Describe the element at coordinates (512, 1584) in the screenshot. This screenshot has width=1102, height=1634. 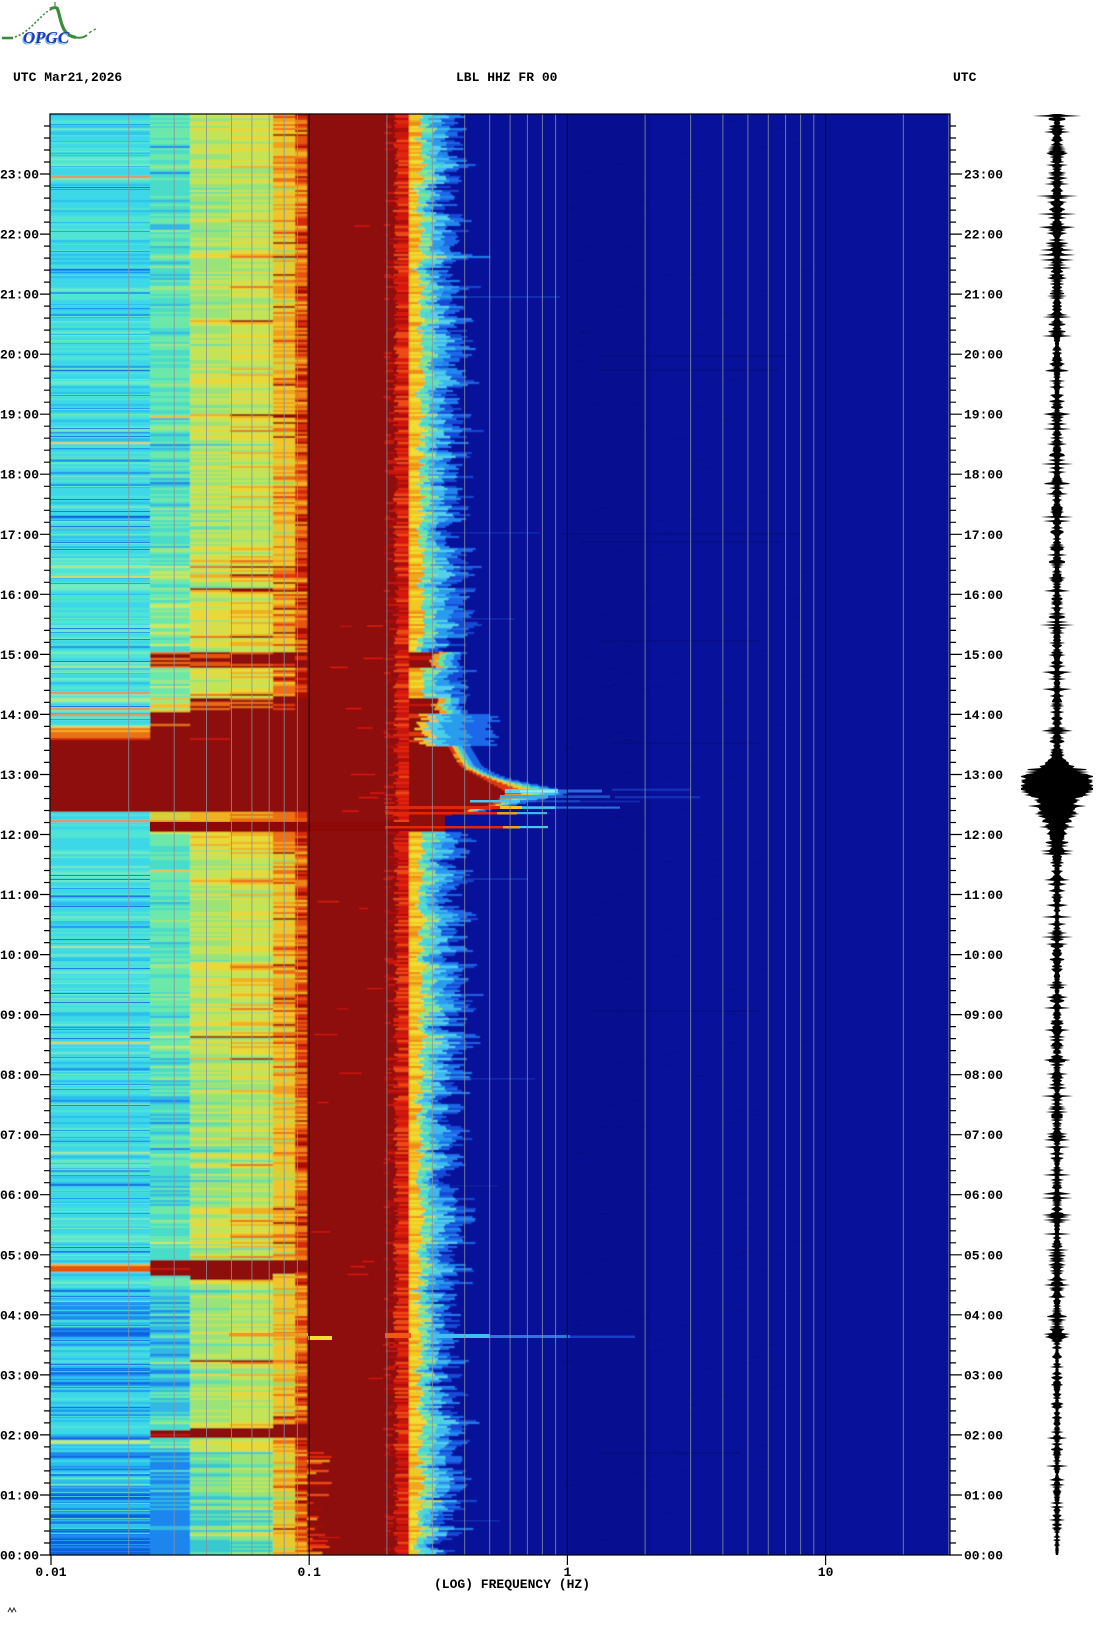
I see `svg-text: (LOG) FREQUENCY (HZ)` at that location.